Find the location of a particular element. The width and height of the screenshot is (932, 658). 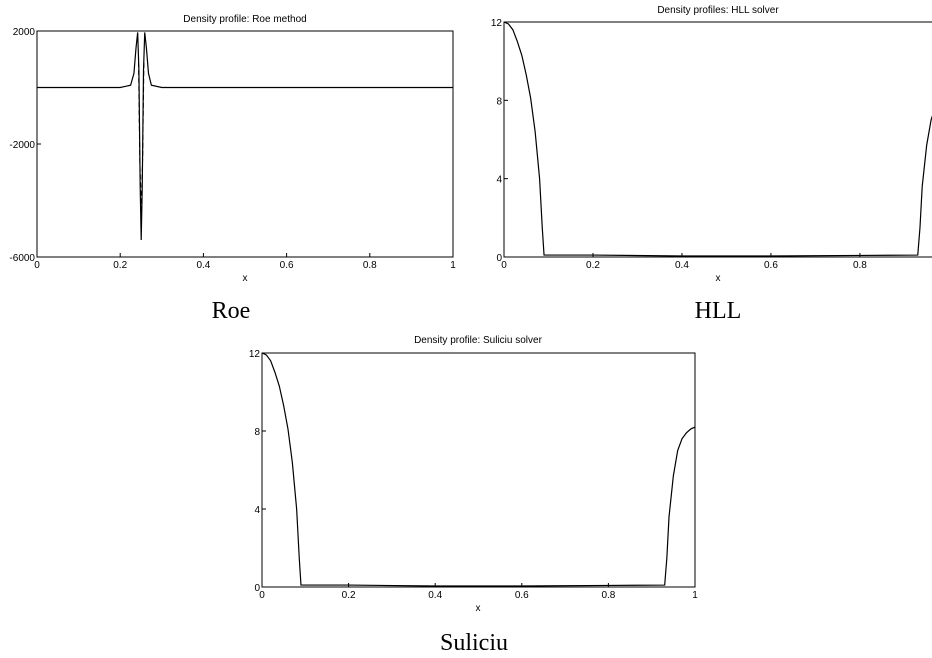

suliciu-x-tick-label: 0.4 is located at coordinates (435, 595).